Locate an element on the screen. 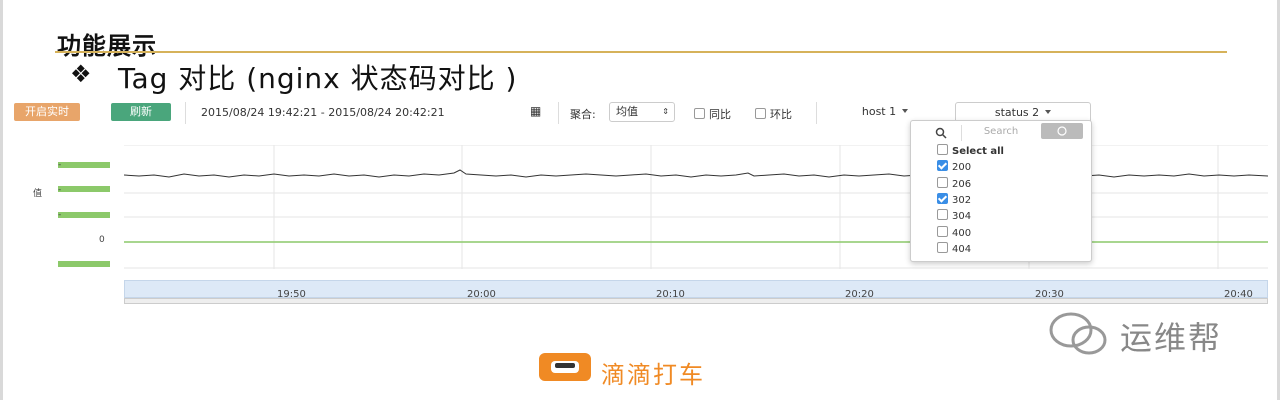 Image resolution: width=1280 pixels, height=400 pixels. x-tick-label: 20:20 is located at coordinates (859, 294).